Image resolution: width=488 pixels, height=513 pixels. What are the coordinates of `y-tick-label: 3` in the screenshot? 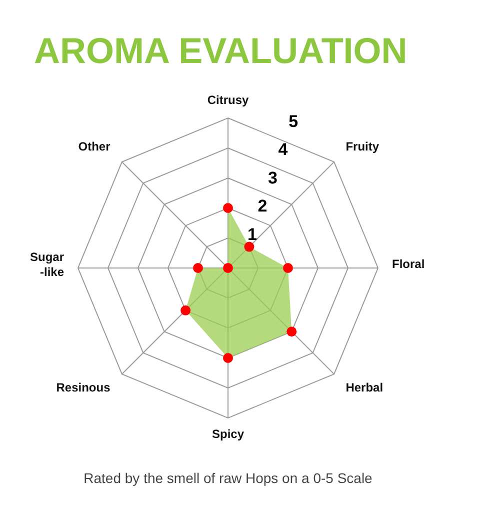 It's located at (273, 178).